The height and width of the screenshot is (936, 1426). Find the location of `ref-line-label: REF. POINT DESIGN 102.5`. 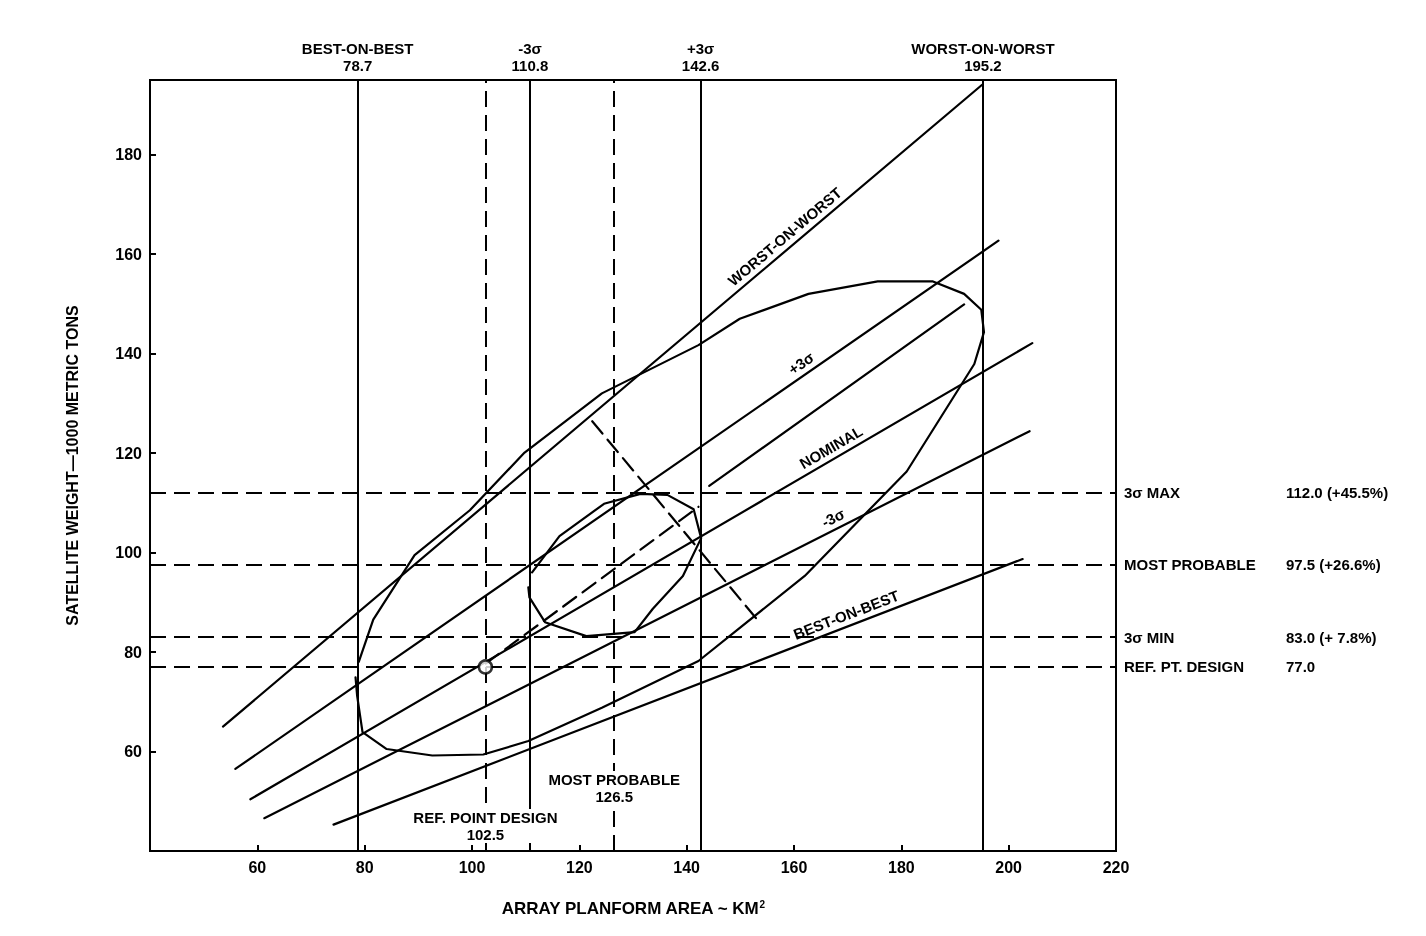

ref-line-label: REF. POINT DESIGN 102.5 is located at coordinates (485, 826).